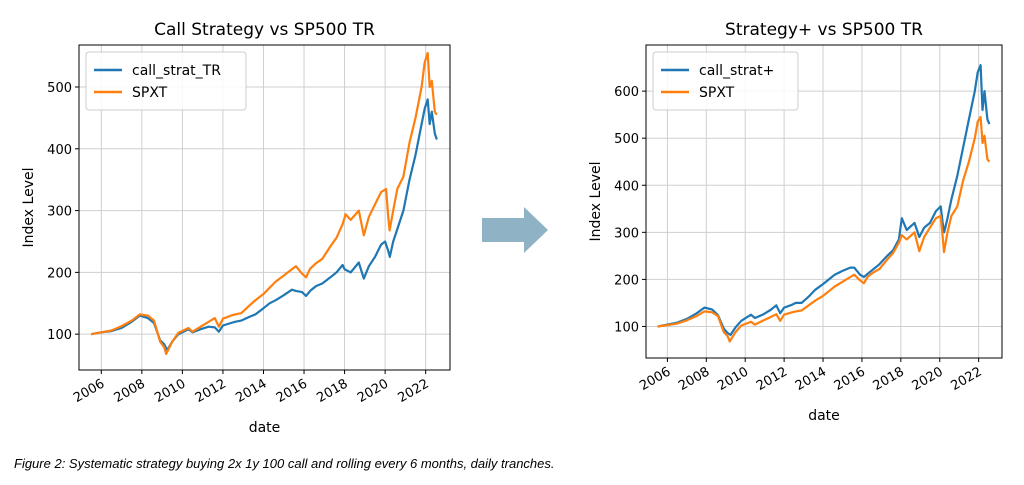 Image resolution: width=1024 pixels, height=485 pixels. What do you see at coordinates (264, 30) in the screenshot?
I see `chart-title: Call Strategy vs SP500 TR` at bounding box center [264, 30].